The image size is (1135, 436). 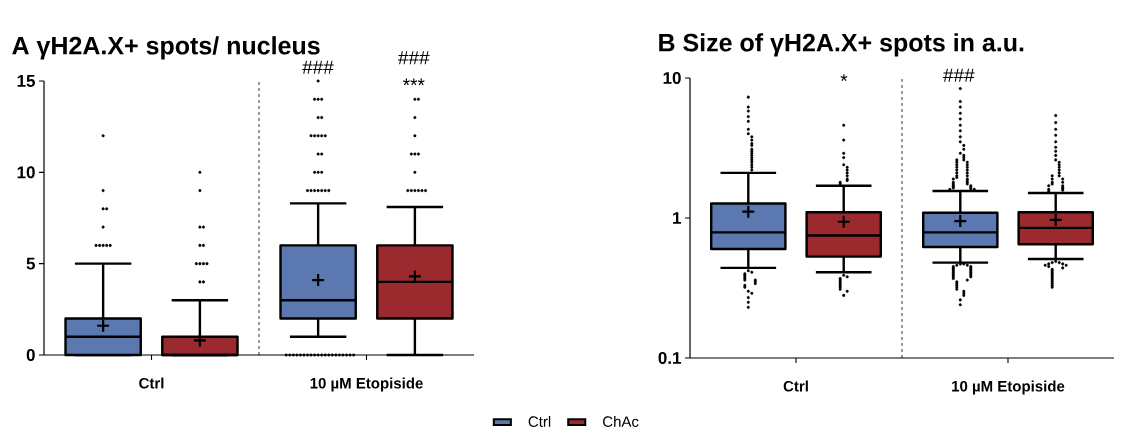 What do you see at coordinates (841, 45) in the screenshot?
I see `chart-title: B Size of γH2A.X+ spots in a.u.` at bounding box center [841, 45].